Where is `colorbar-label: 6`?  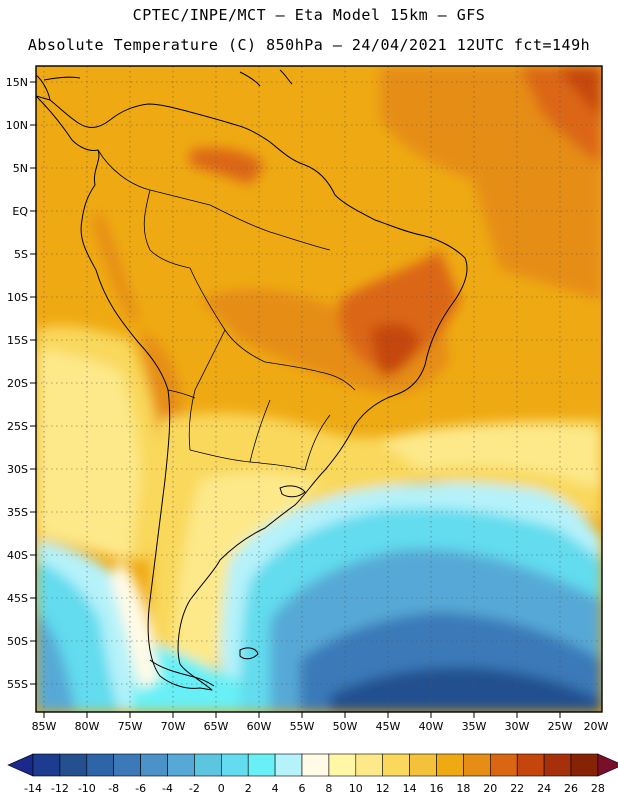
colorbar-label: 6 is located at coordinates (302, 788).